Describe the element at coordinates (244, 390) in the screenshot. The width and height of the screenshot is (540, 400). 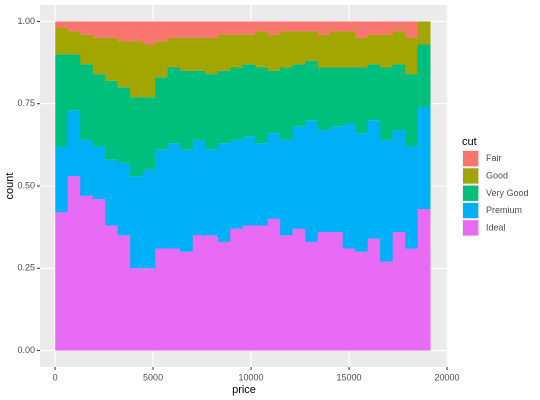
I see `x-axis-title: price` at that location.